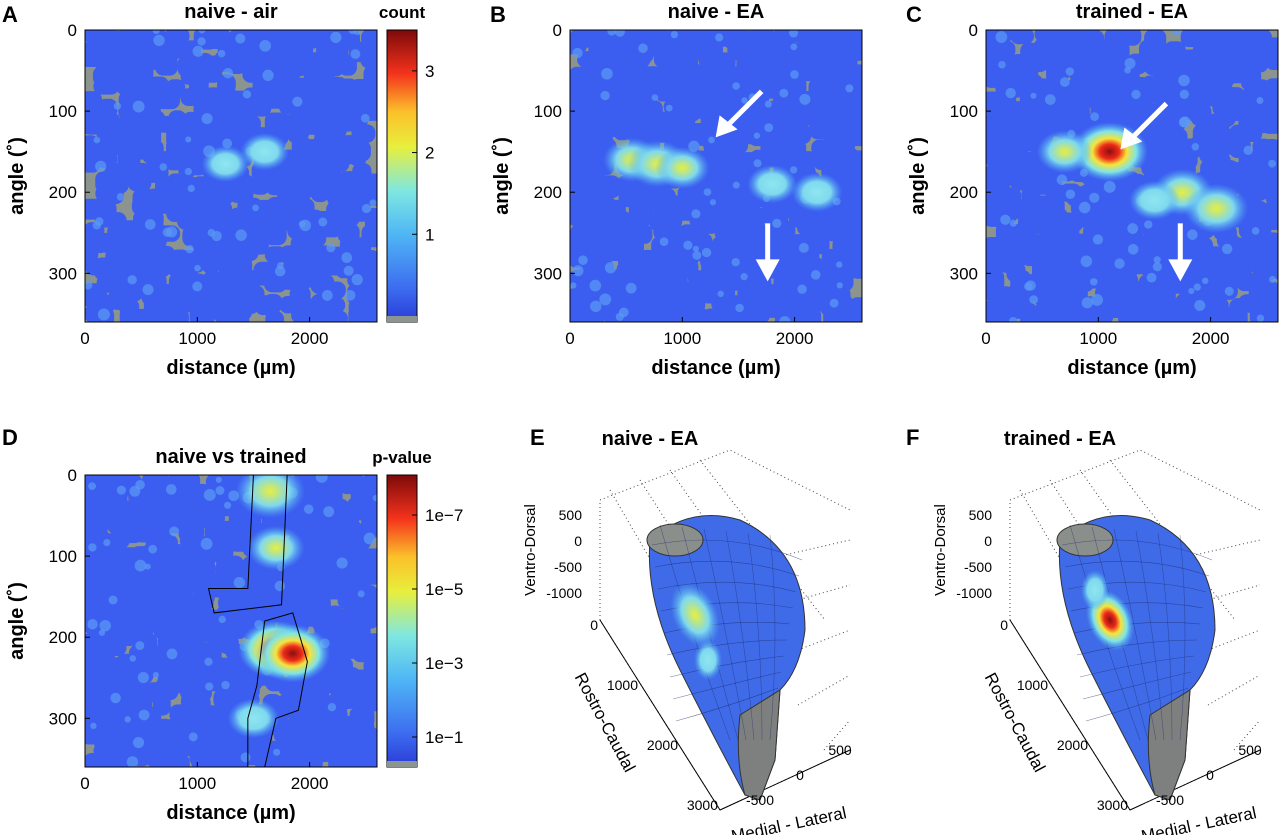 This screenshot has width=1280, height=835. I want to click on colorbar-tick-label: 2, so click(429, 153).